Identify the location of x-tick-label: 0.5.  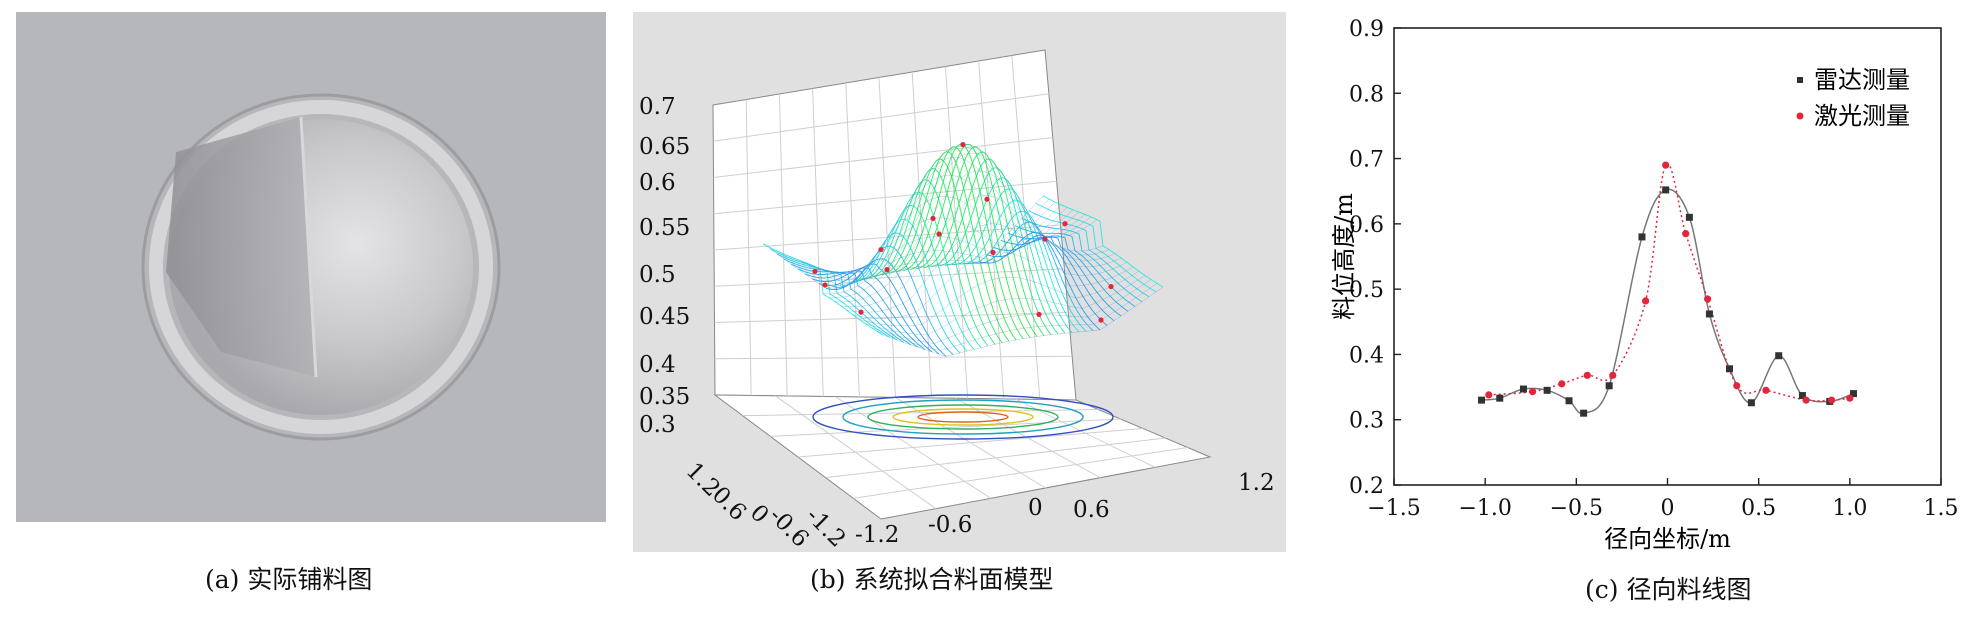
(1758, 508).